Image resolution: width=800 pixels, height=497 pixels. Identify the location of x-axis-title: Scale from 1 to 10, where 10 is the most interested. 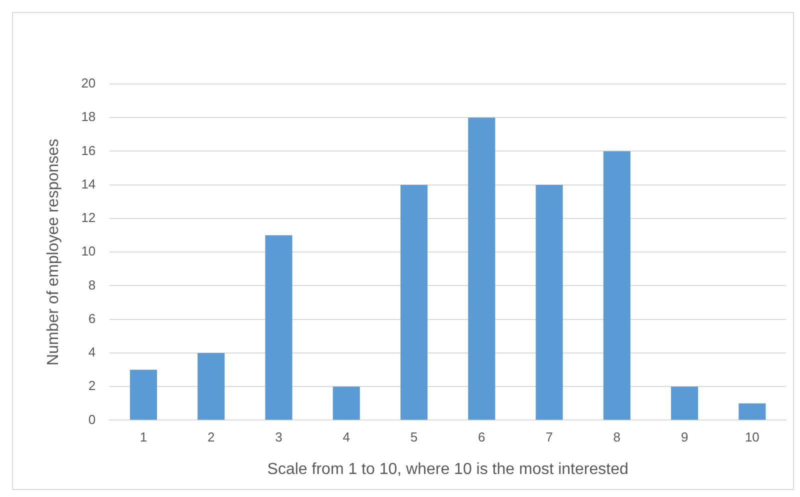
(447, 469).